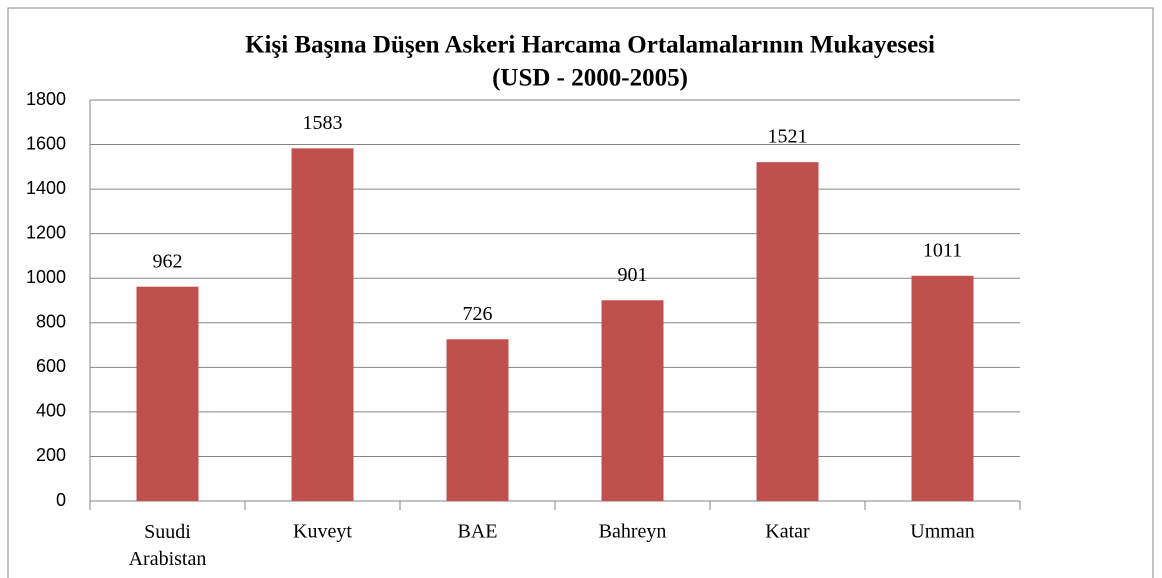  I want to click on y-tick-label: 1400, so click(46, 188).